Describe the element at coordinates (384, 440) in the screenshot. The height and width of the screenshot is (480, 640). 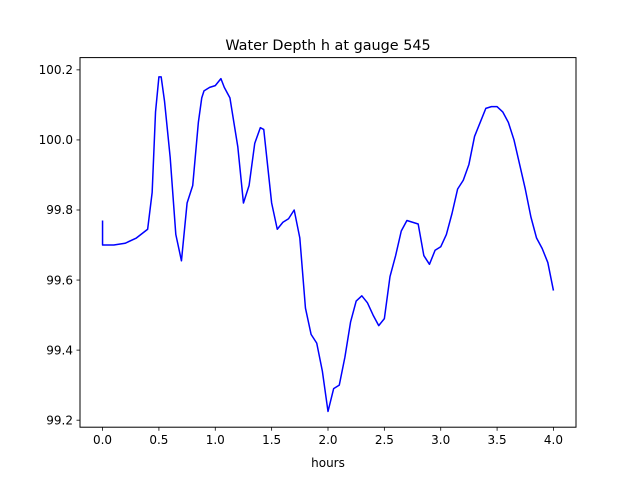
I see `x-tick-label: 2.5` at that location.